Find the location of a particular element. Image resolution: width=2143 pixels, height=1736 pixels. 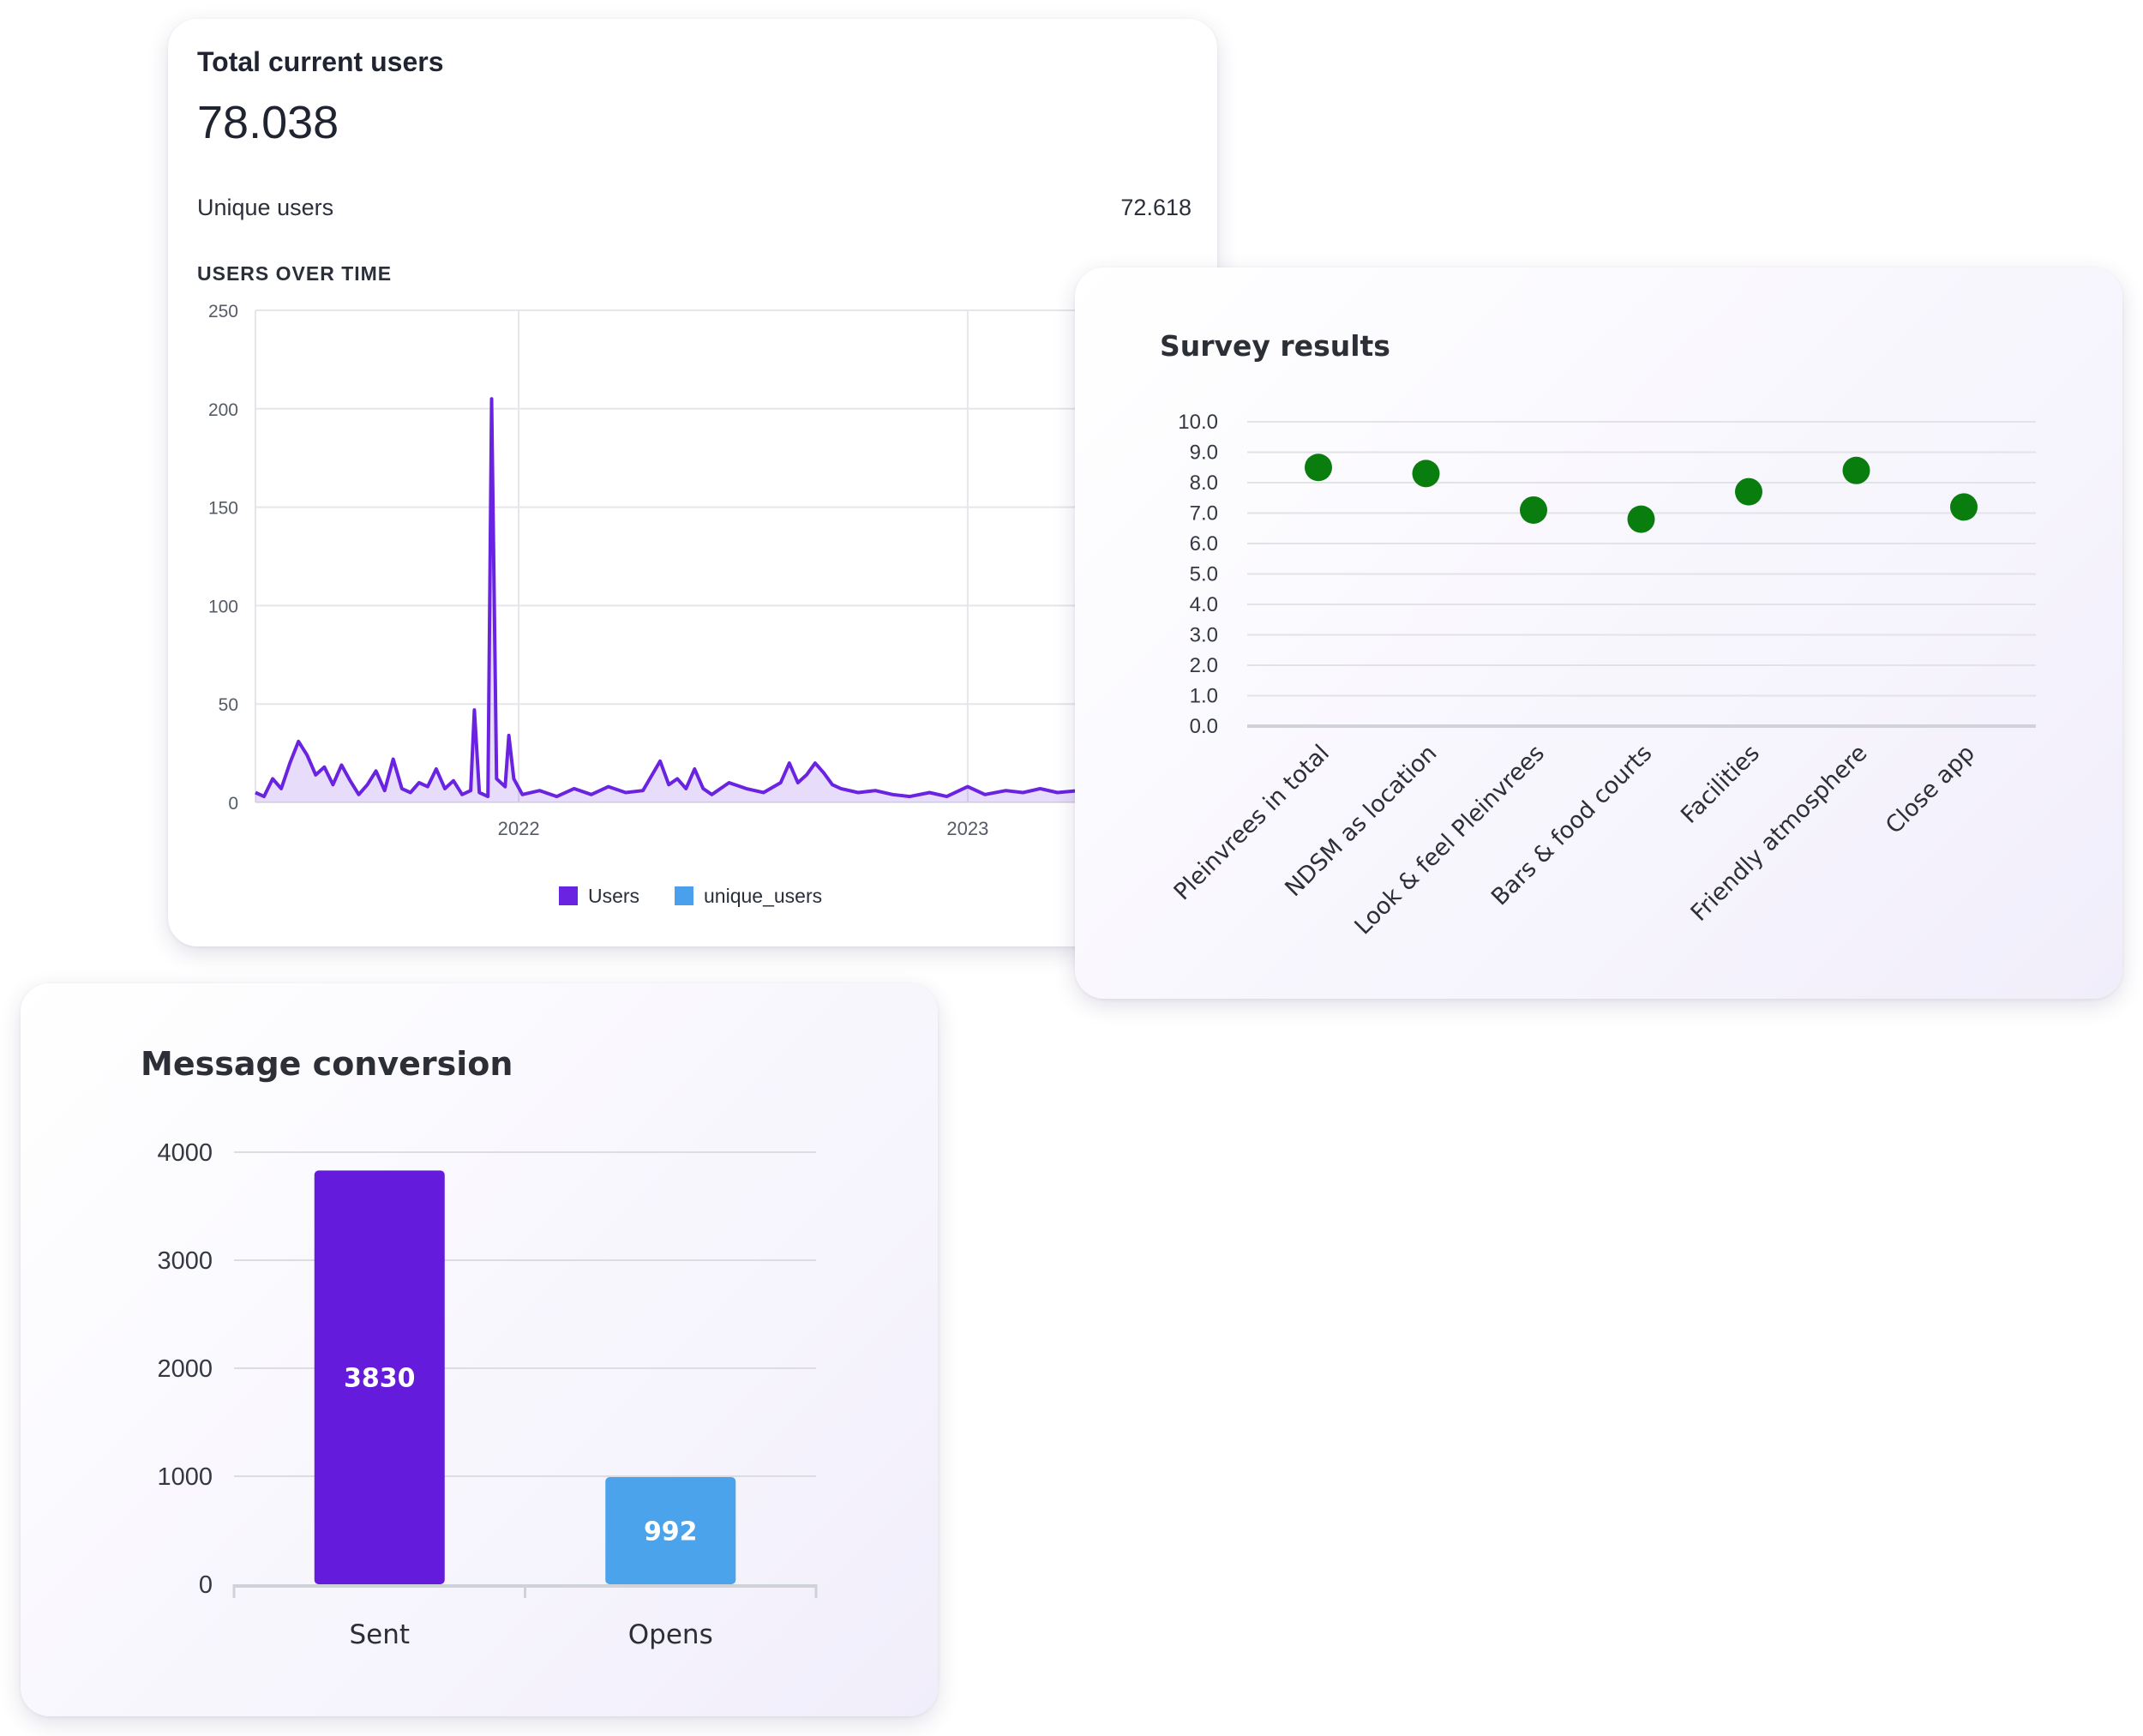

y-tick-label: 2.0 is located at coordinates (1204, 665).